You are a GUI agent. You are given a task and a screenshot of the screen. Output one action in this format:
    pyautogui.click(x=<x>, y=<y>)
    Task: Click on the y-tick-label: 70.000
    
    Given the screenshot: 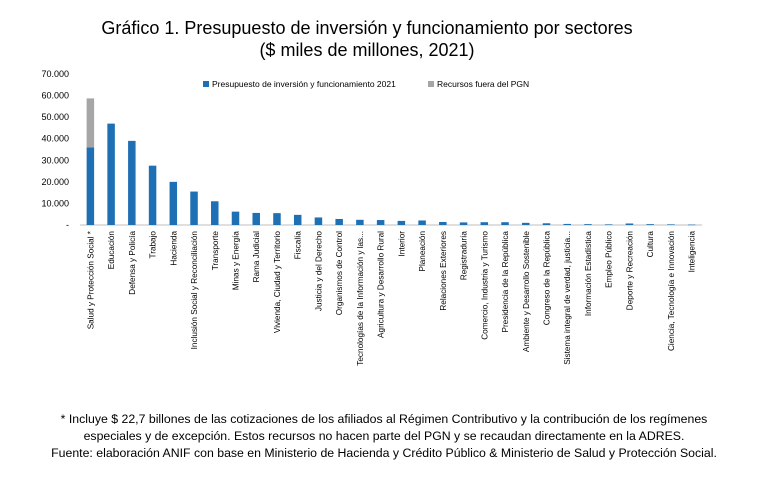 What is the action you would take?
    pyautogui.click(x=55, y=74)
    